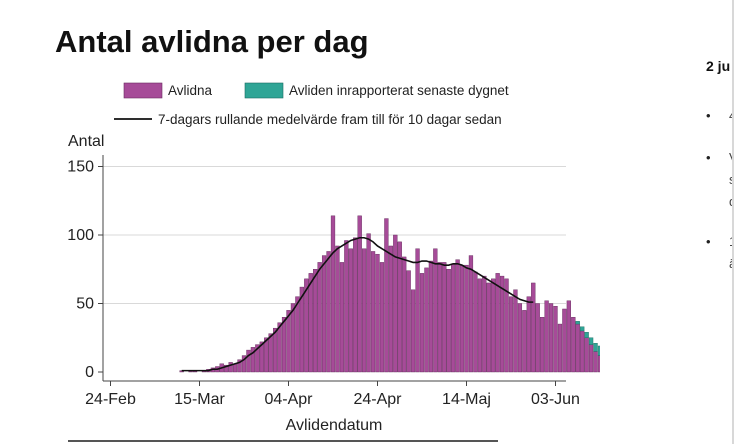 This screenshot has width=734, height=444. Describe the element at coordinates (85, 270) in the screenshot. I see `y-axis-ticks: 0 50 100 150` at that location.